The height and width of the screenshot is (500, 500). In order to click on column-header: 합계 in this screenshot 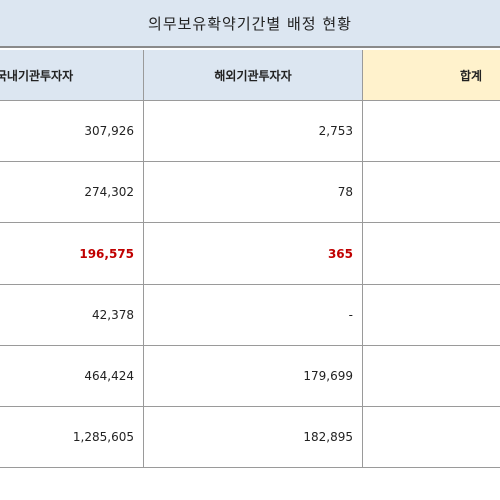, I will do `click(431, 75)`.